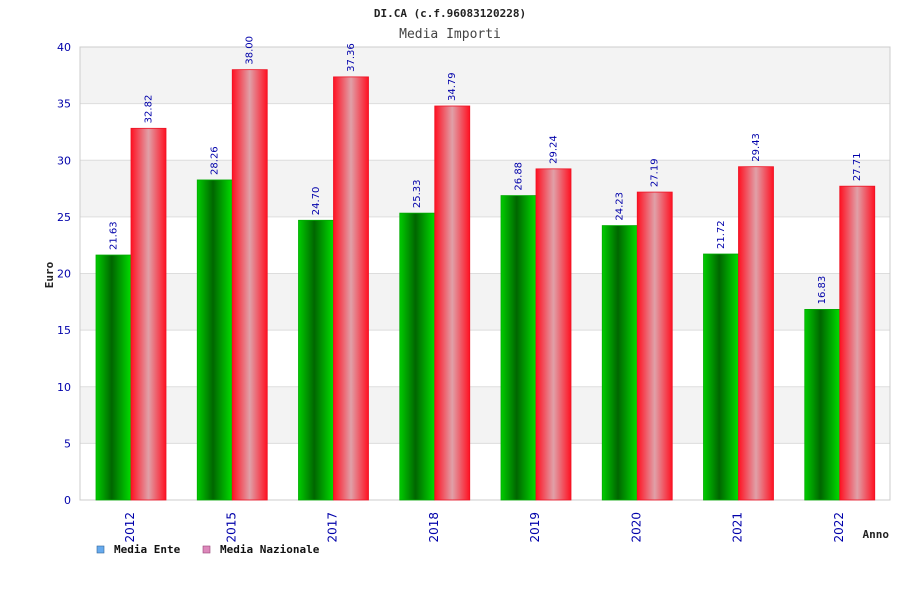  What do you see at coordinates (64, 47) in the screenshot?
I see `y-tick-label: 40` at bounding box center [64, 47].